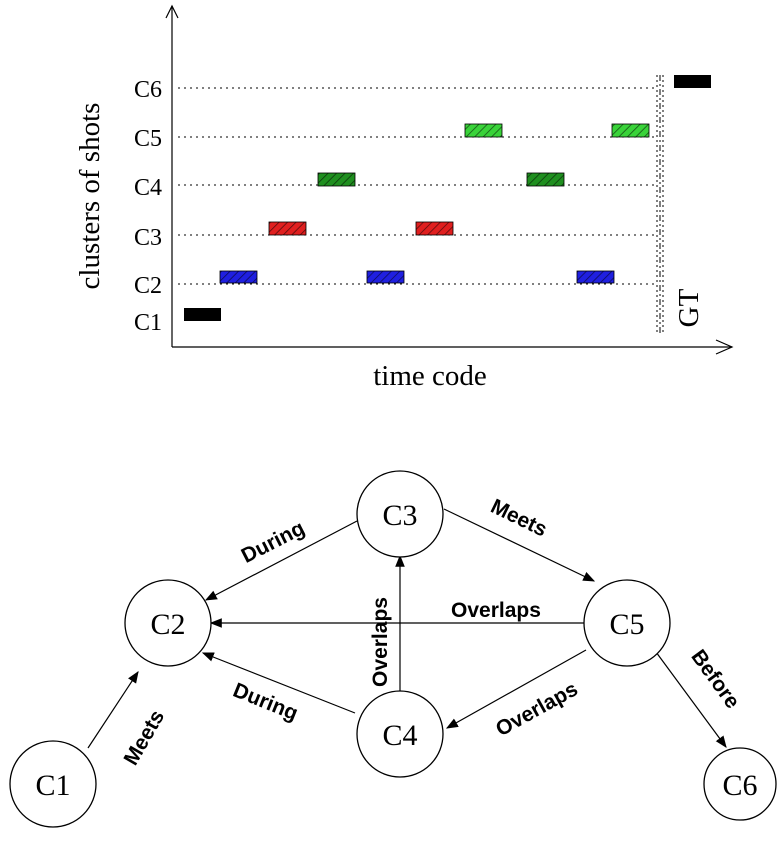 The height and width of the screenshot is (842, 779). I want to click on node-c3-label: C3, so click(399, 515).